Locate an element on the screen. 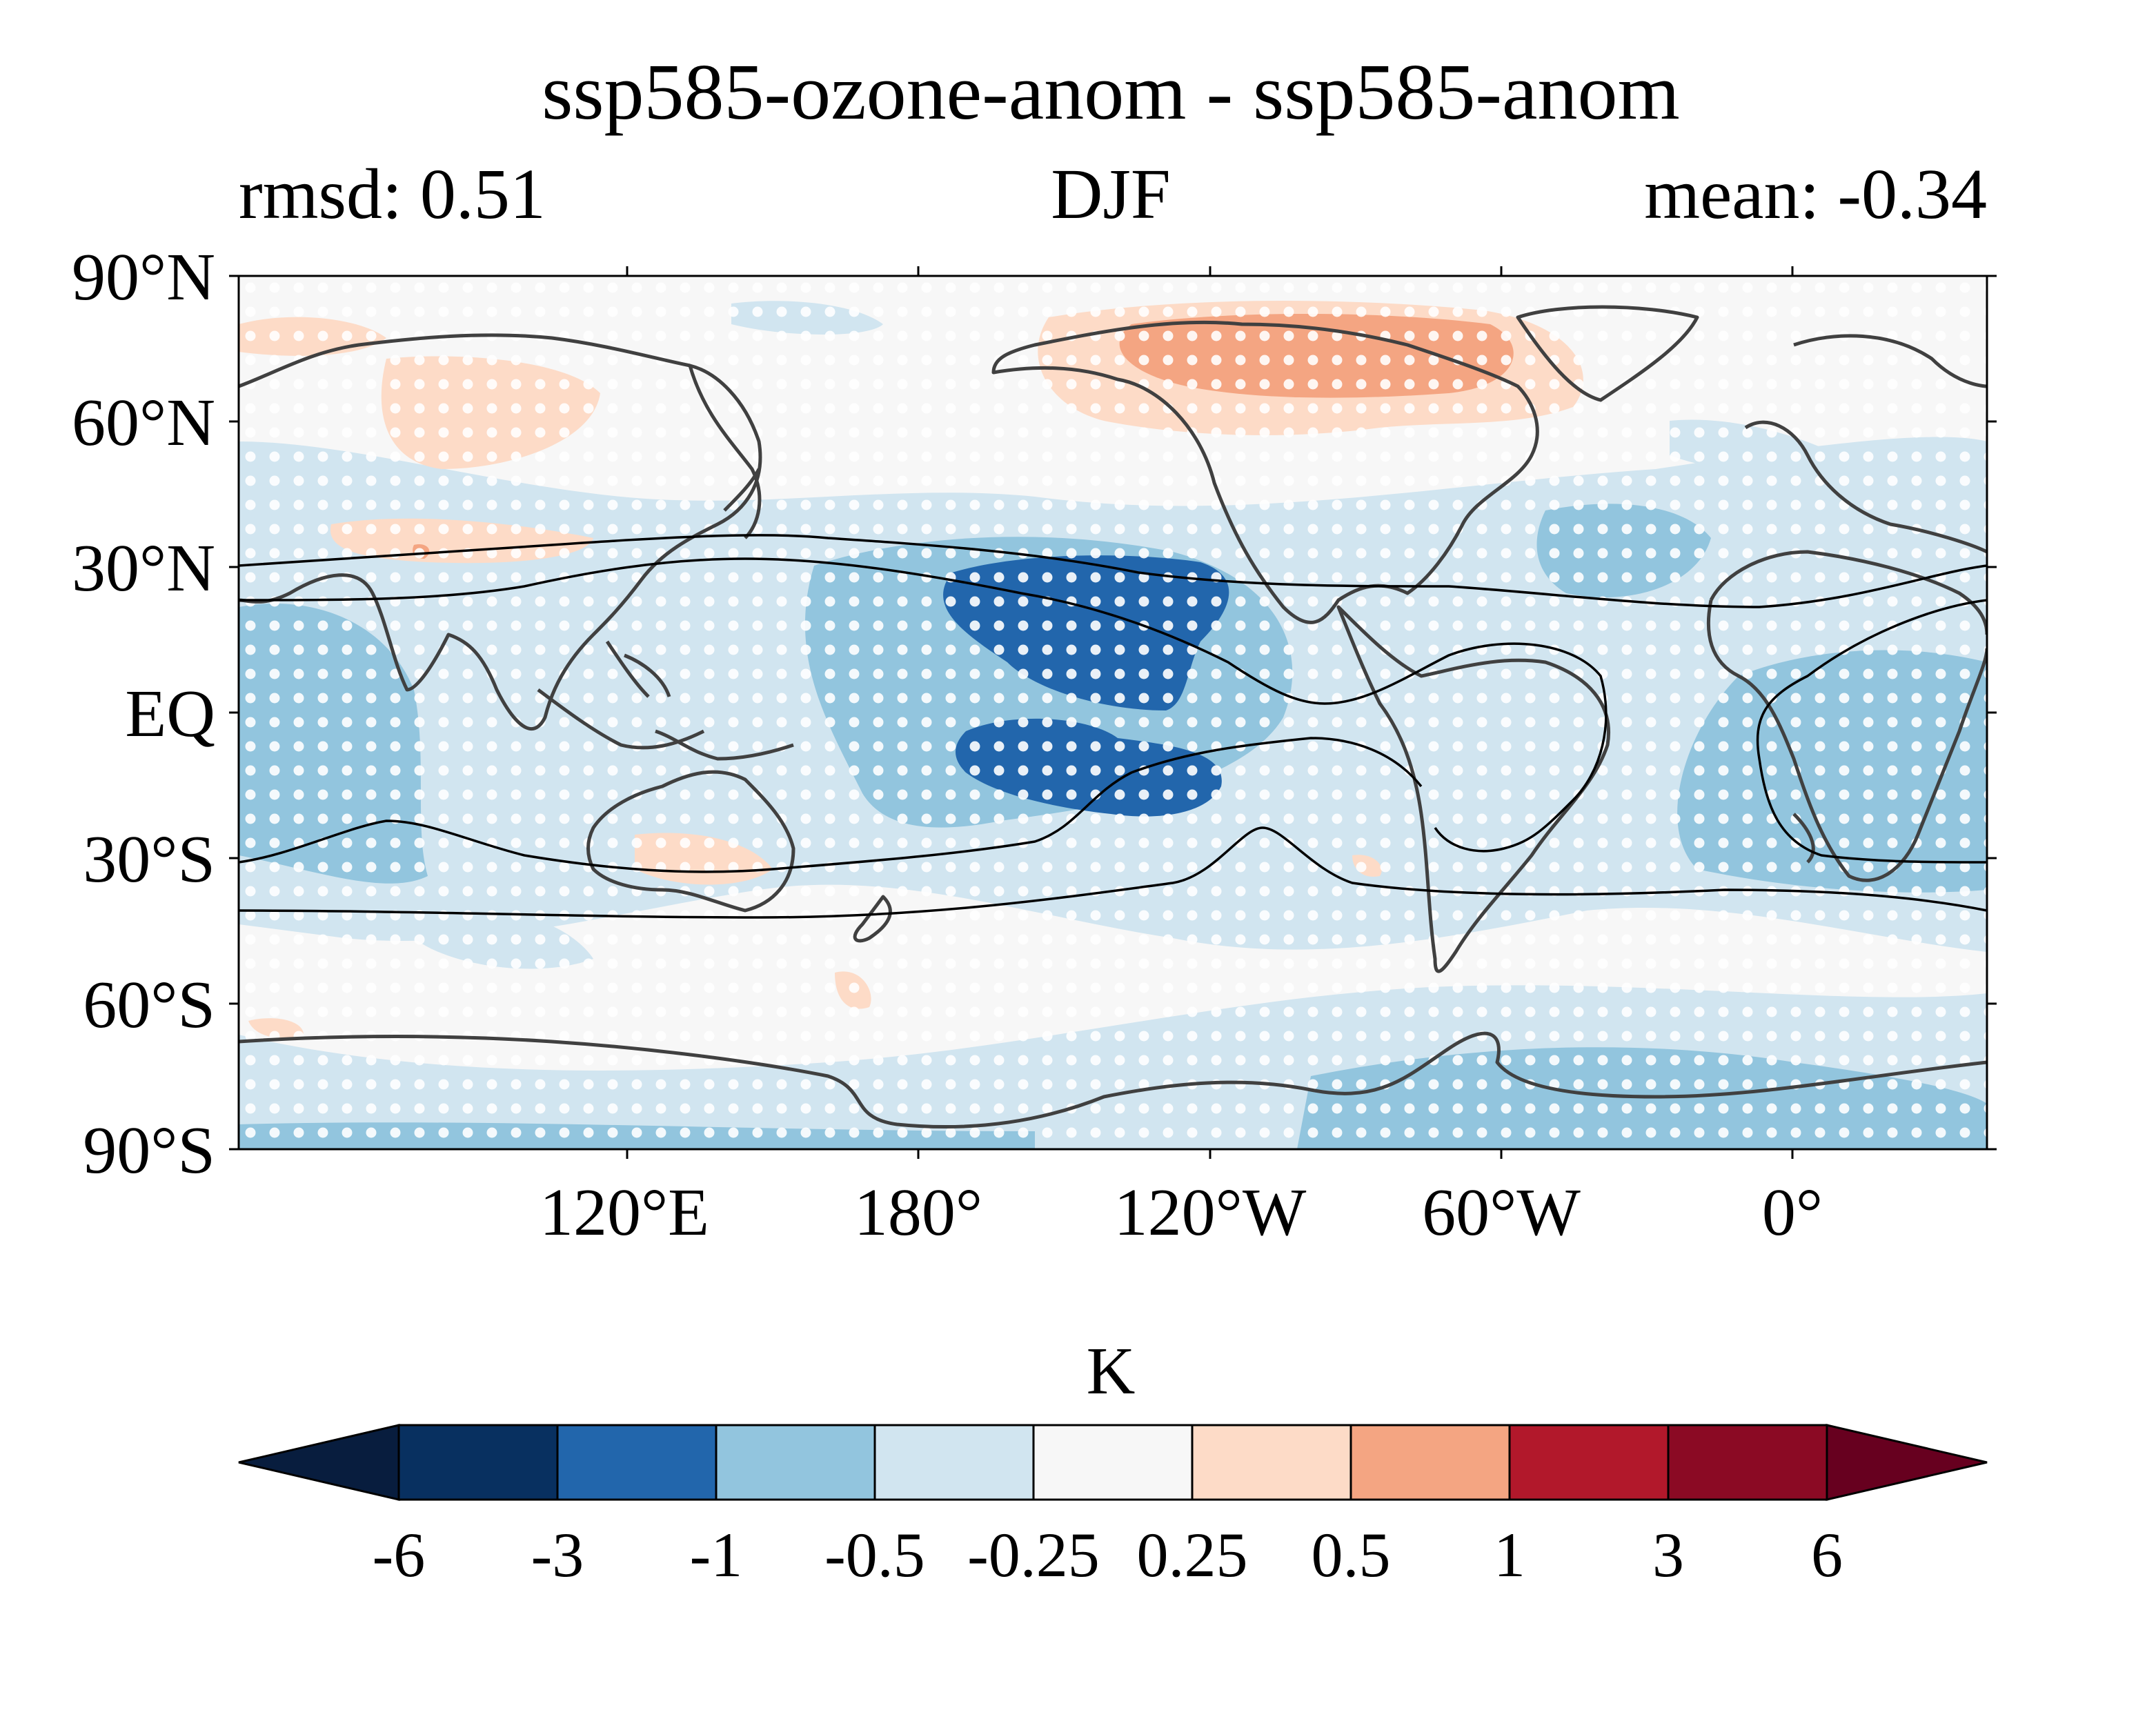 This screenshot has height=1710, width=2156. cb-tick: 1 is located at coordinates (1509, 1555).